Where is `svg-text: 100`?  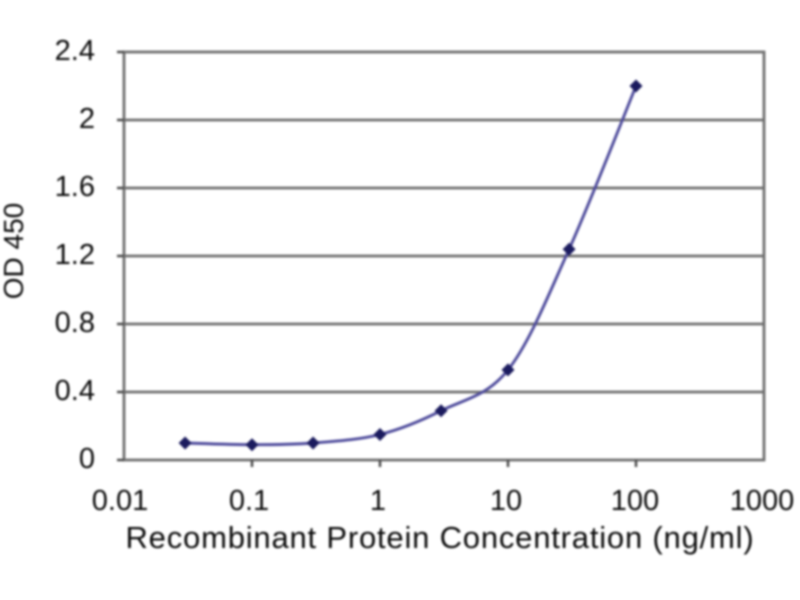
svg-text: 100 is located at coordinates (635, 501).